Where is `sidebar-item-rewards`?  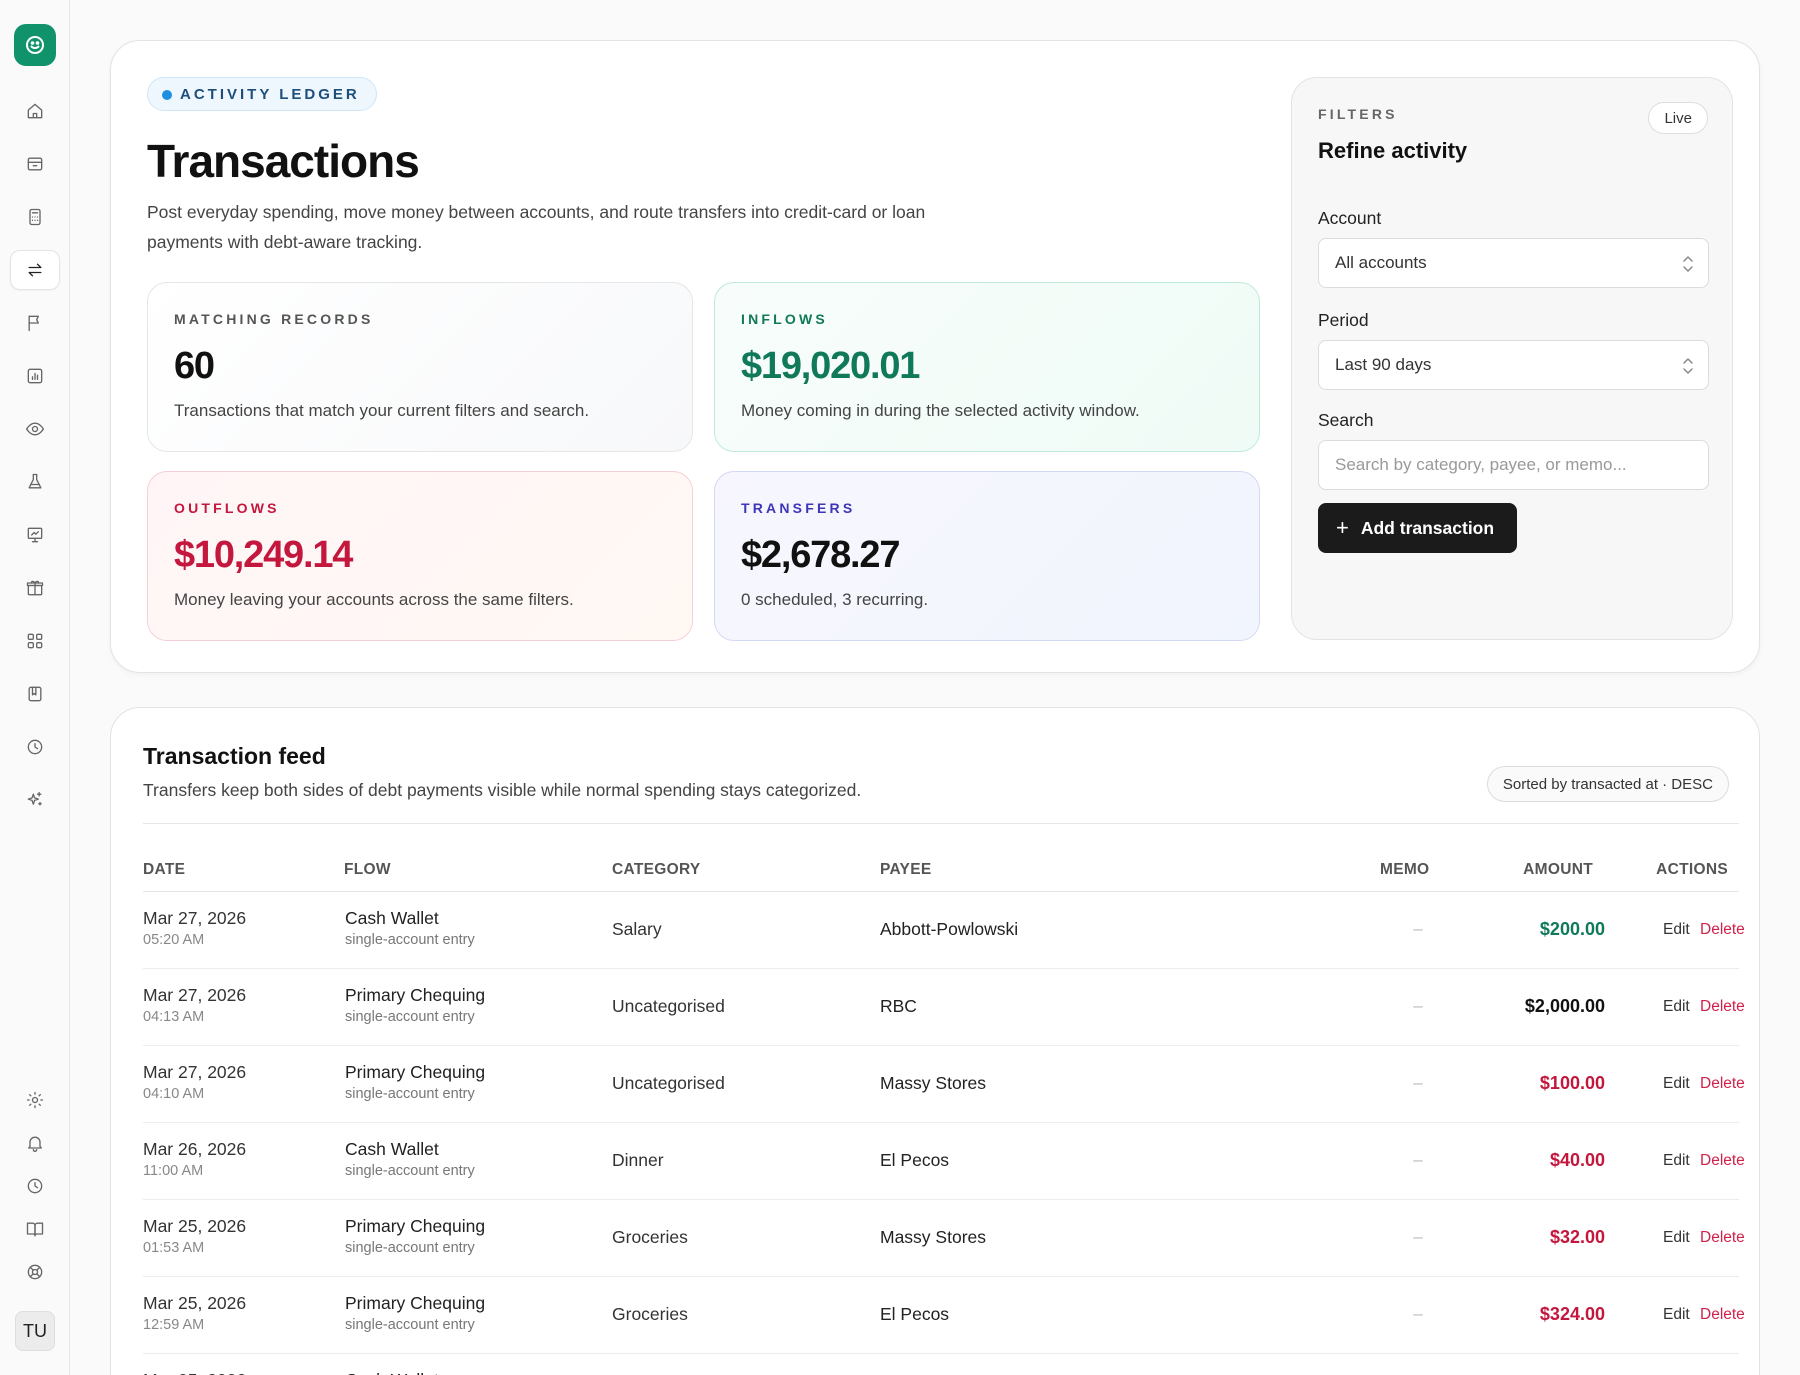
sidebar-item-rewards is located at coordinates (35, 588).